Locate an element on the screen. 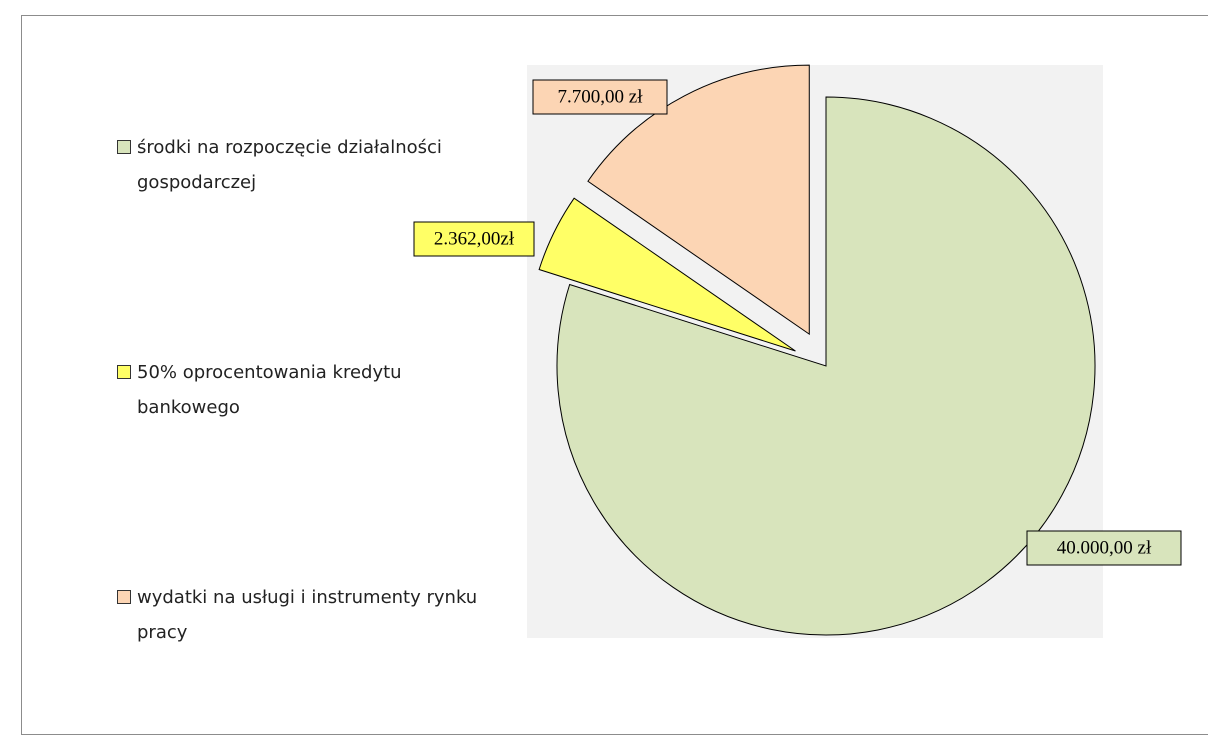  data-label: 7.700,00 zł is located at coordinates (601, 96).